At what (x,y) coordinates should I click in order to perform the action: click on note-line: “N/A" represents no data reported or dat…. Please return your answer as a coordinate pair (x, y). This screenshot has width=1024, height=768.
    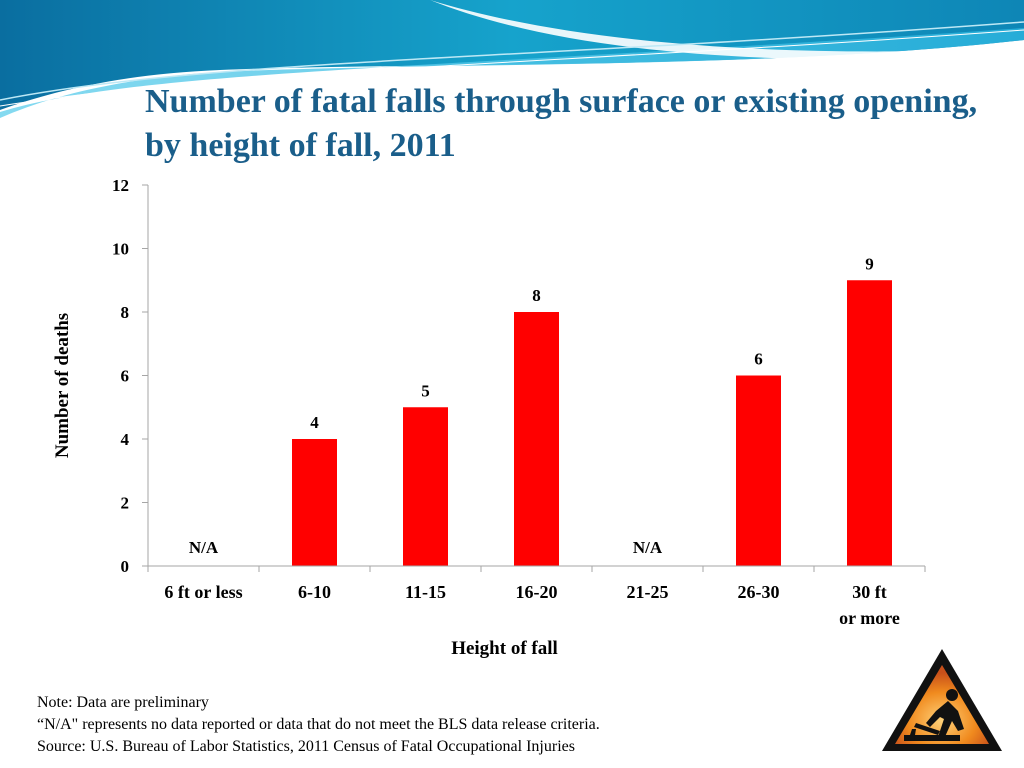
    Looking at the image, I should click on (318, 724).